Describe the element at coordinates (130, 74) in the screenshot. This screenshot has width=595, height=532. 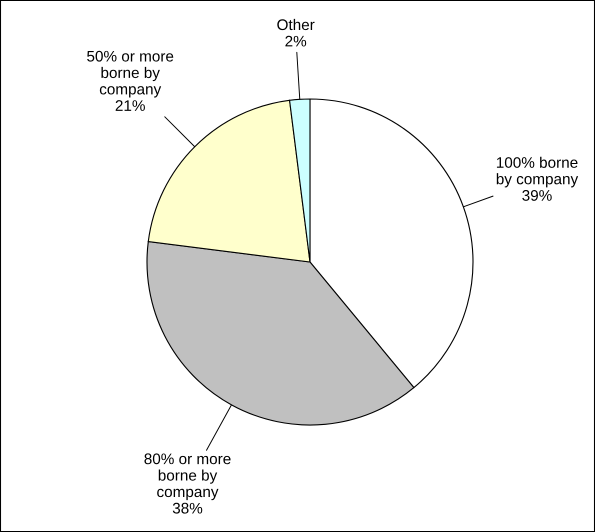
I see `slice-label: 50% or more borne by company` at that location.